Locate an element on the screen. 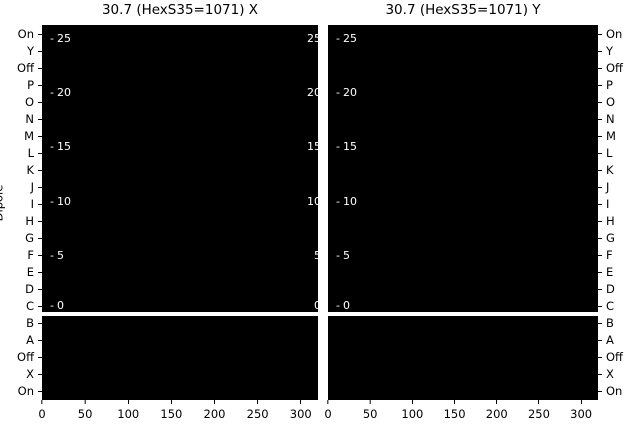 This screenshot has width=640, height=440. category-label-left-on-0: On is located at coordinates (25, 33).